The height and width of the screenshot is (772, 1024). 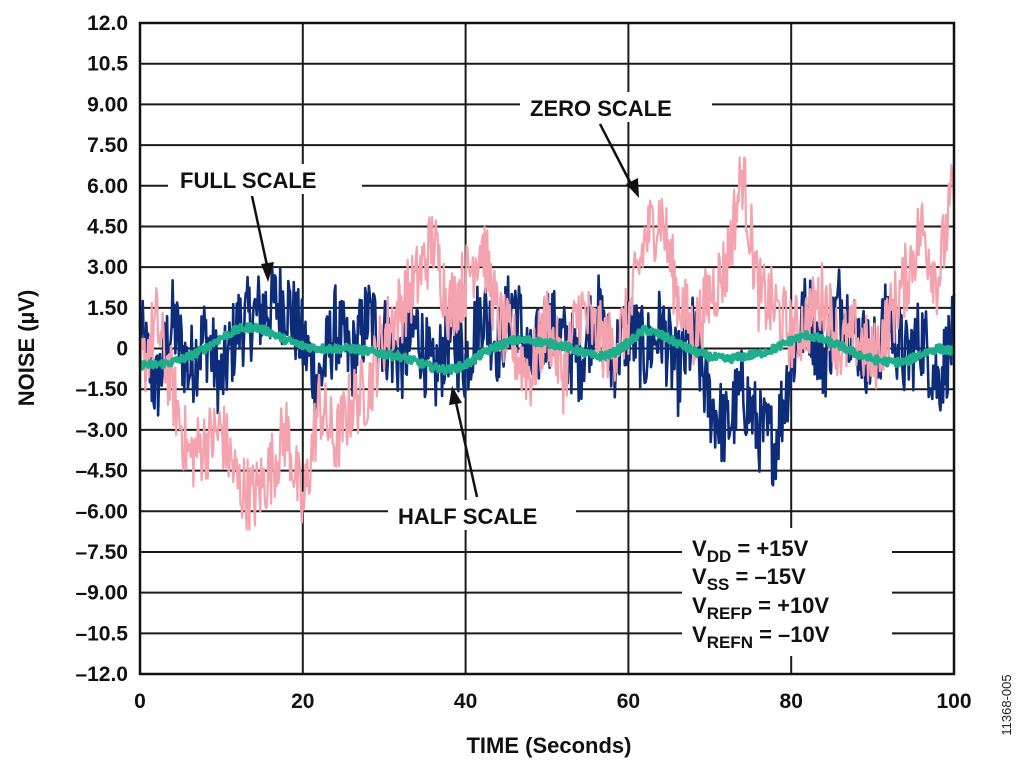 I want to click on y-tick-label: 1.50, so click(x=107, y=308).